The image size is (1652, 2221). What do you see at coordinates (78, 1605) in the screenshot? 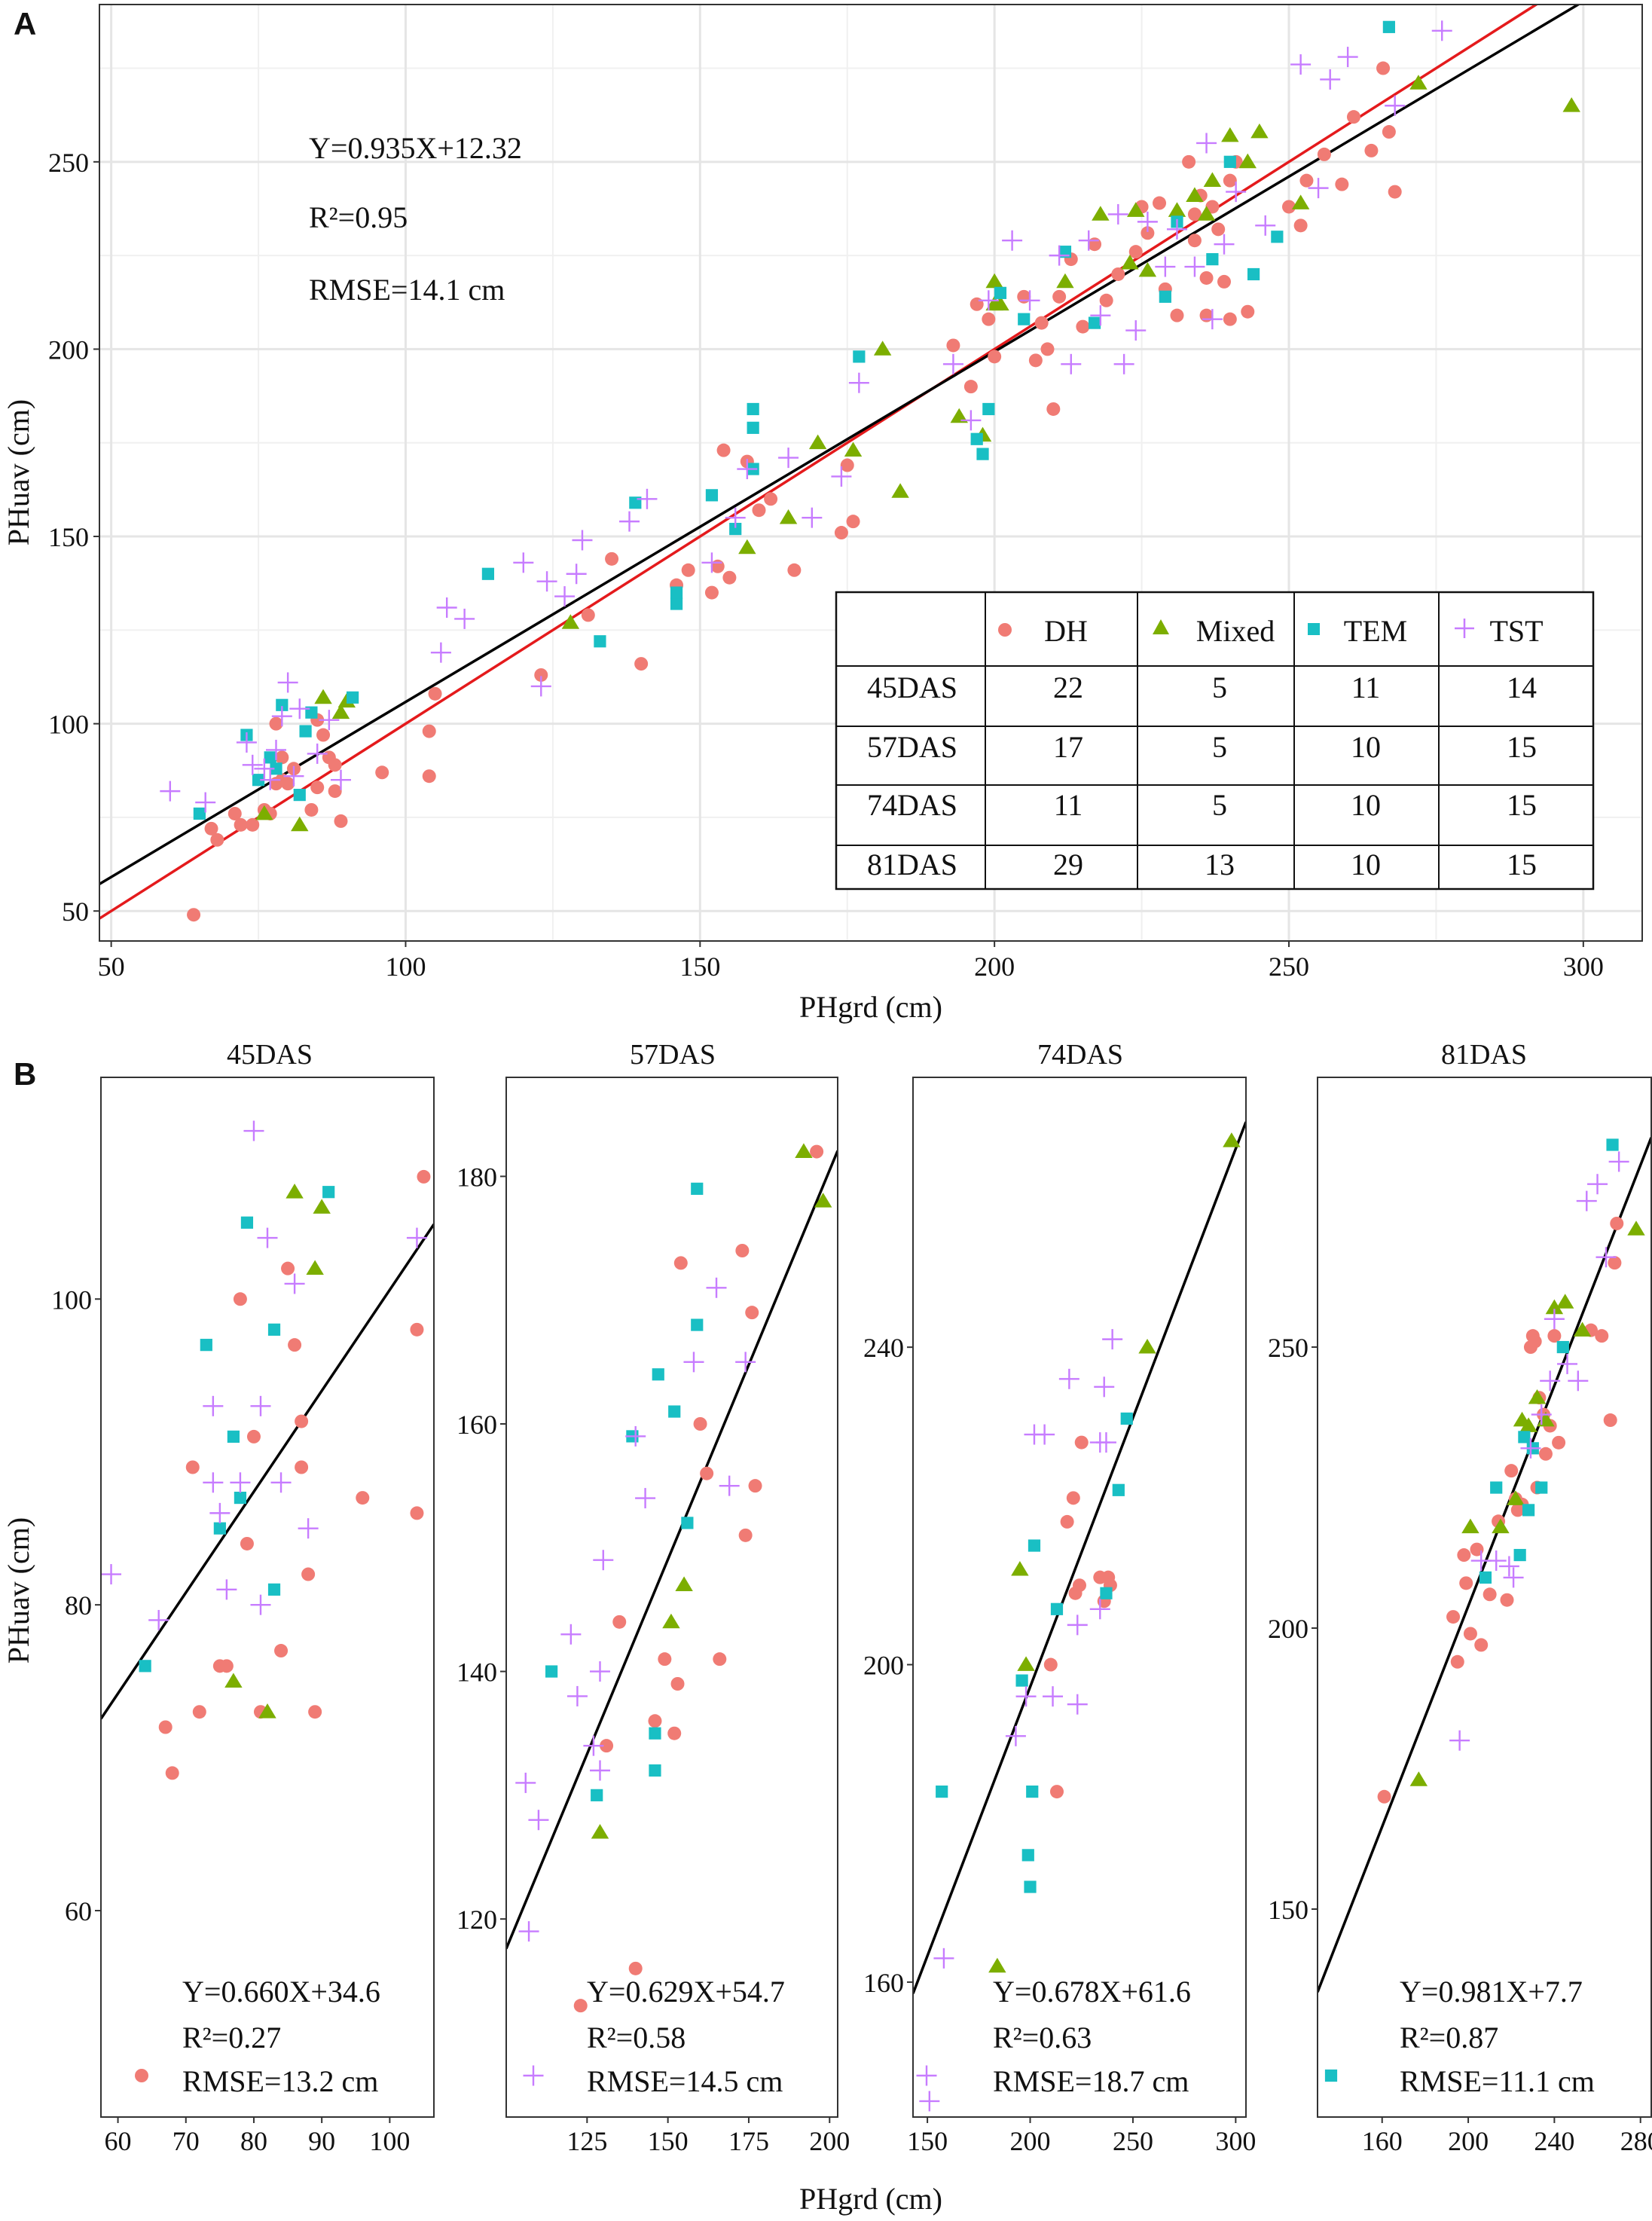
I see `y-tick-label: 80` at bounding box center [78, 1605].